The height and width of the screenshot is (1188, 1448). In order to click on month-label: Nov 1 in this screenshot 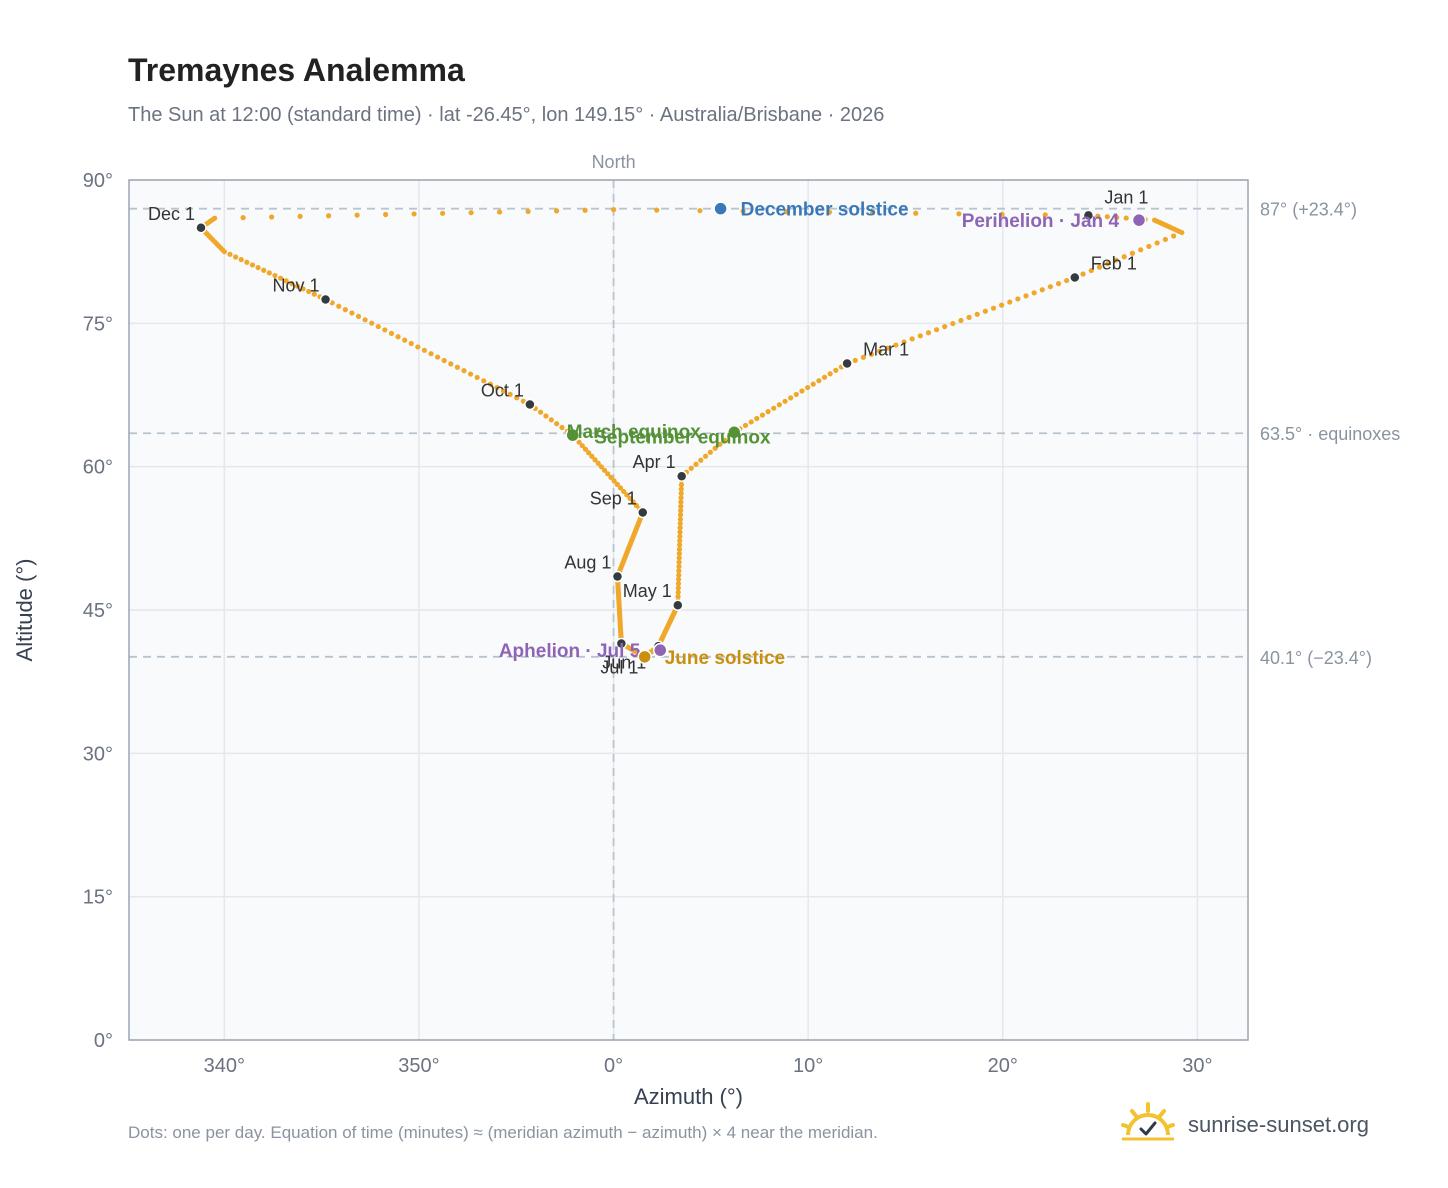, I will do `click(296, 285)`.